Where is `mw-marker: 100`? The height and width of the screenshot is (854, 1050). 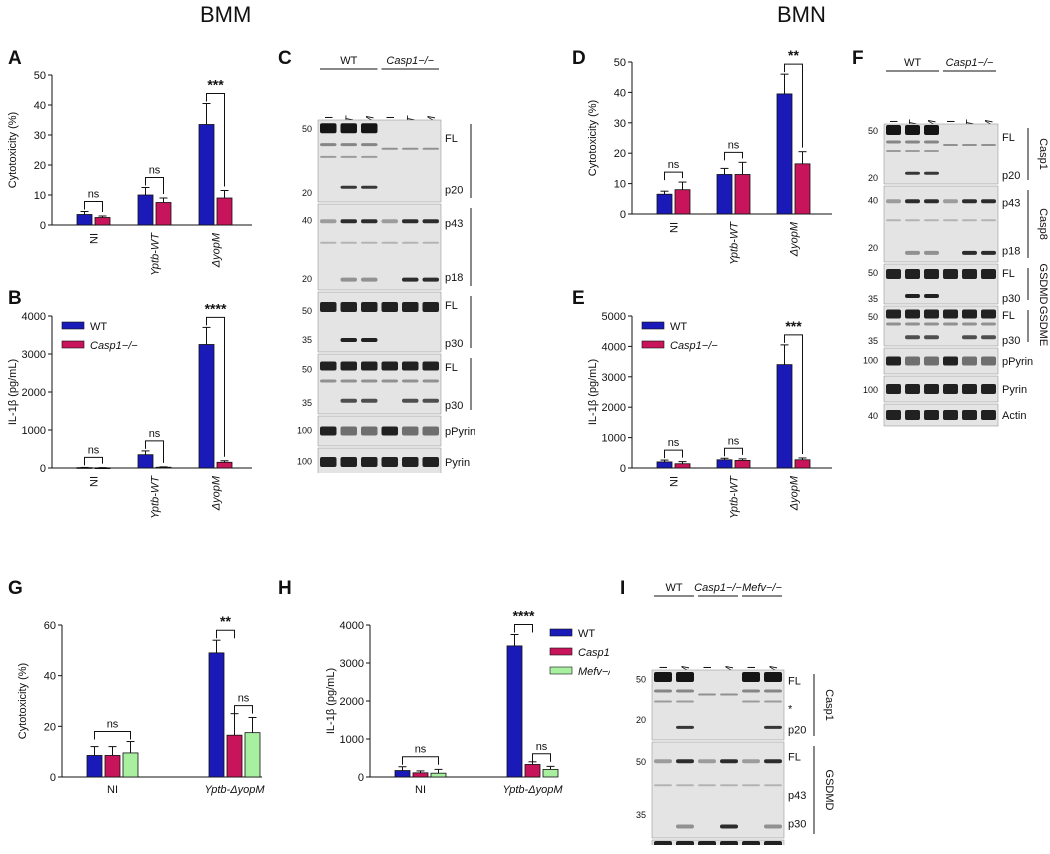
mw-marker: 100 is located at coordinates (304, 462).